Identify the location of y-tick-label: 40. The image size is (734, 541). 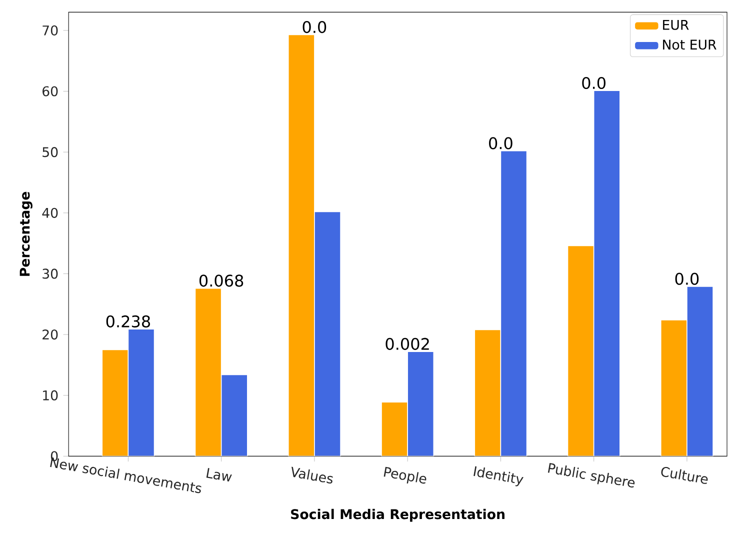
(50, 213).